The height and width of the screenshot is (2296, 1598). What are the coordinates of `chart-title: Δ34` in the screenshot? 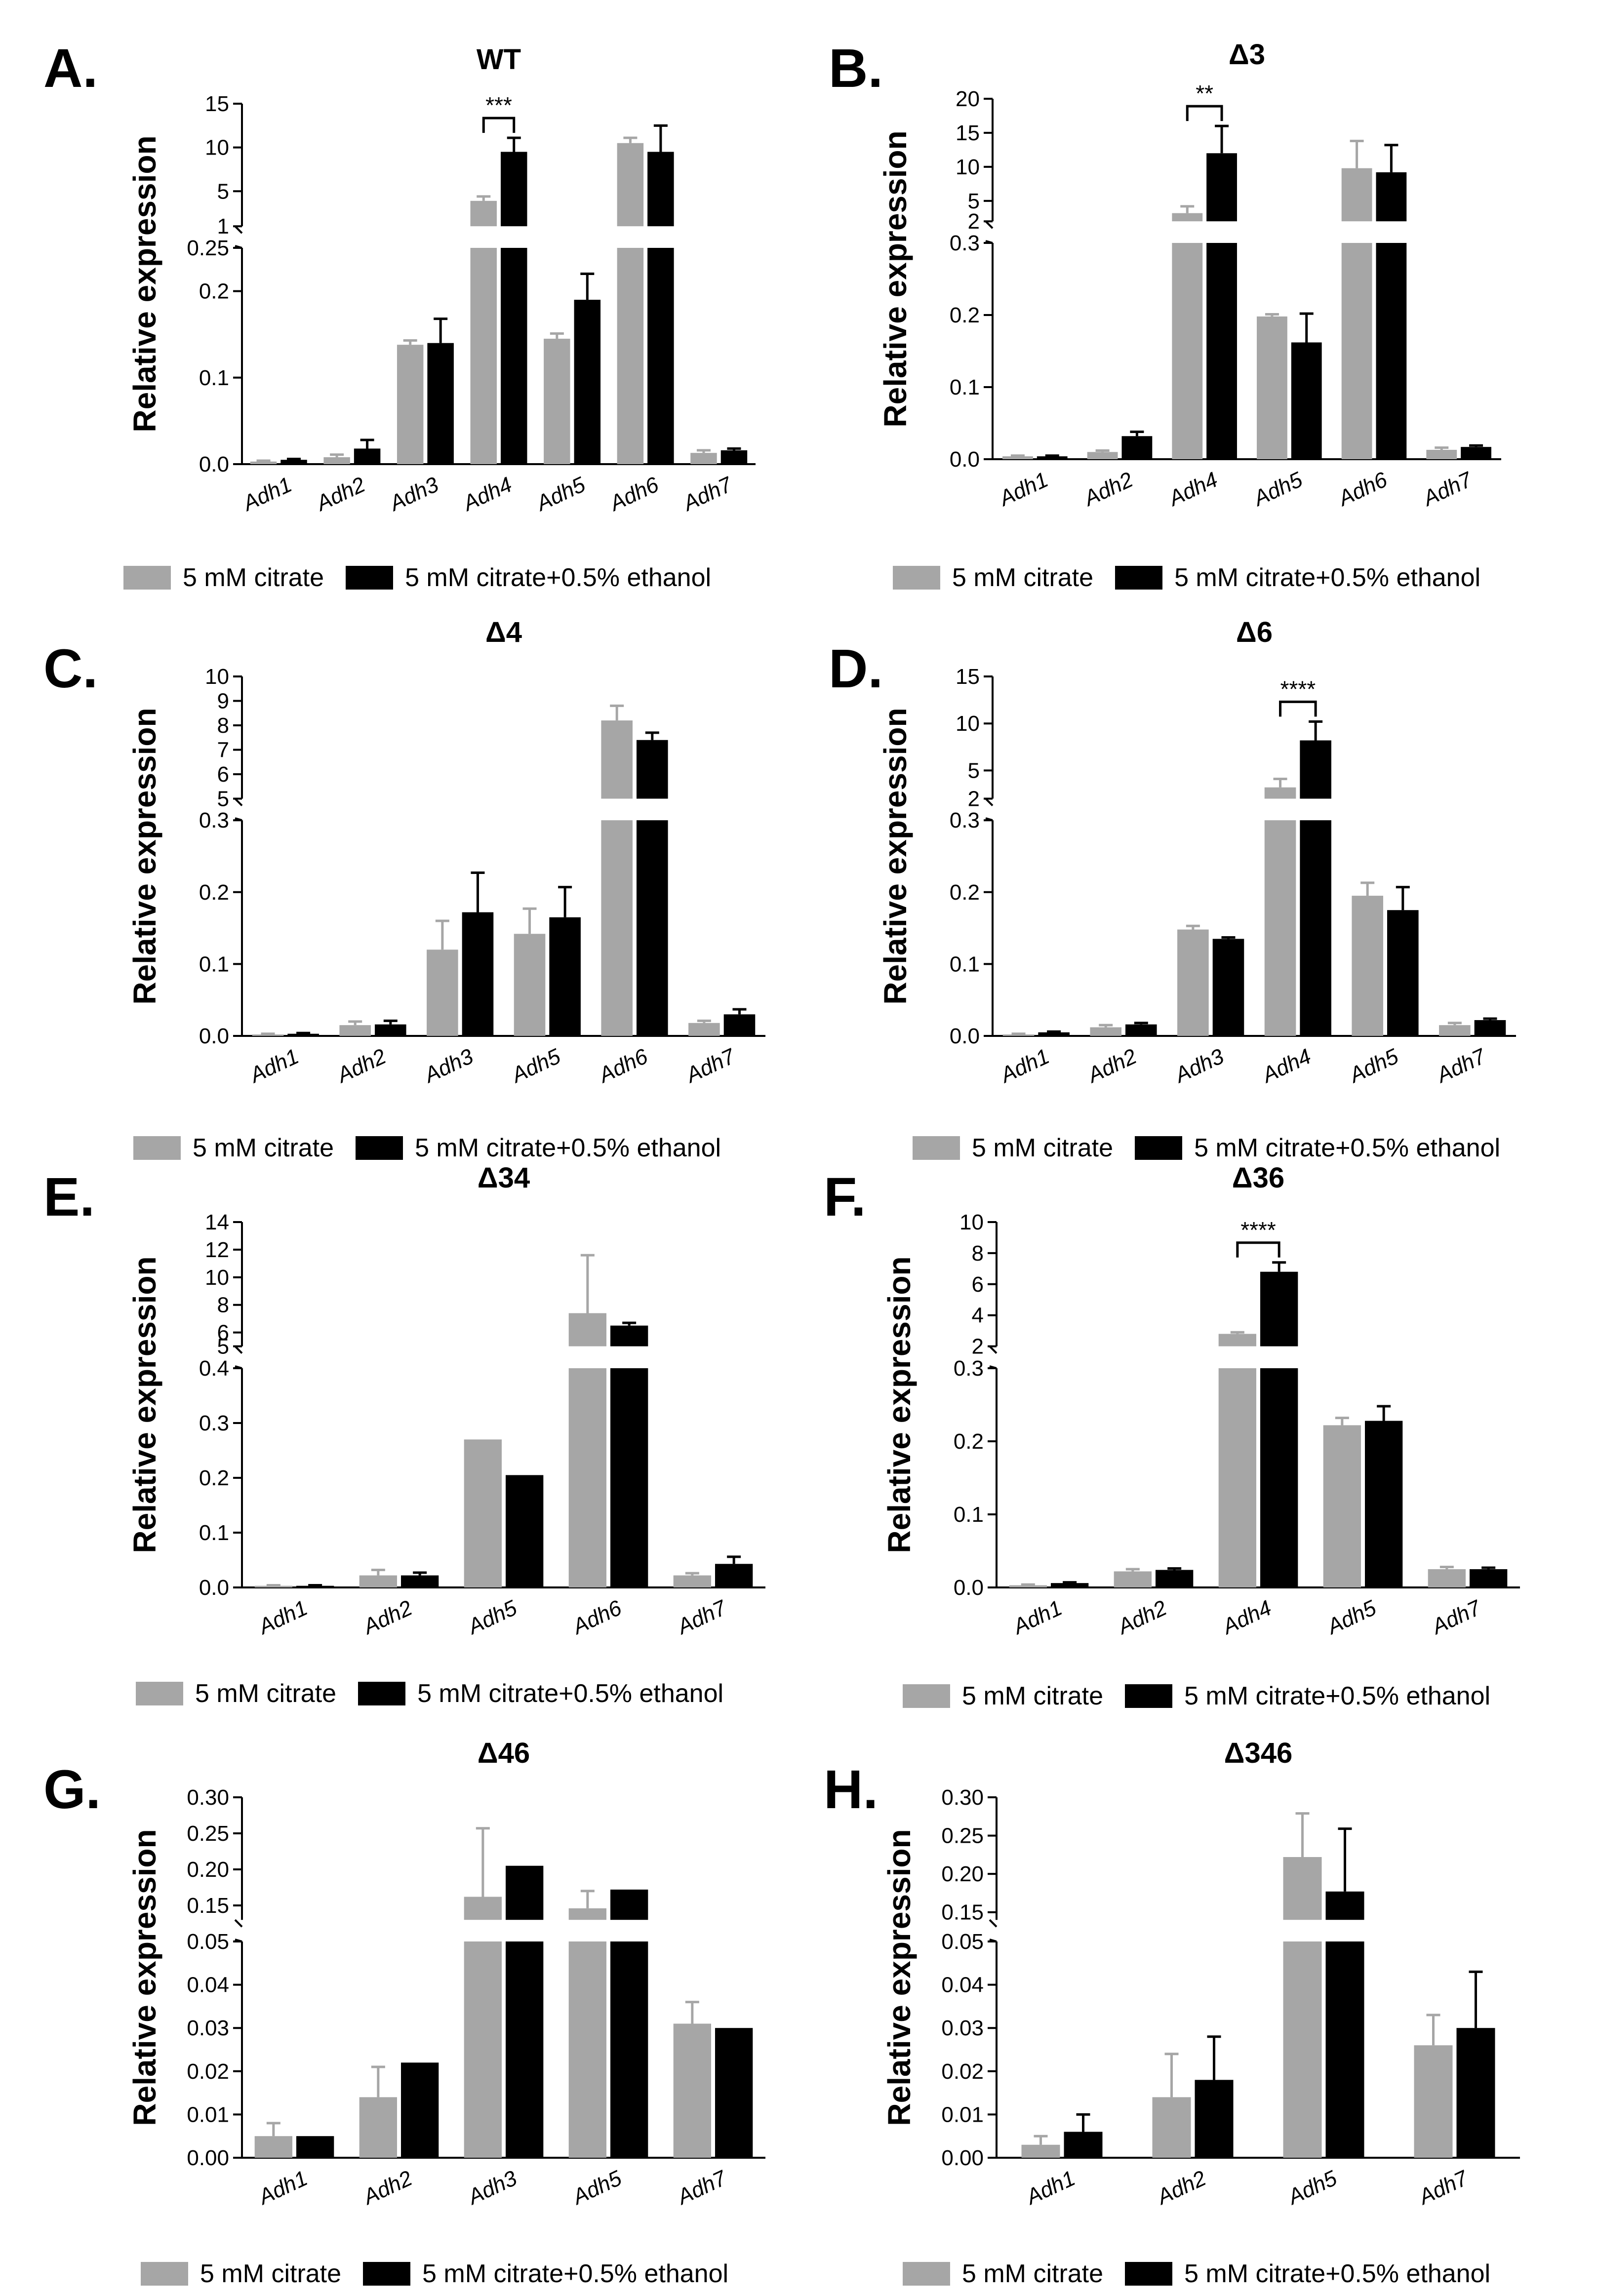 It's located at (504, 1178).